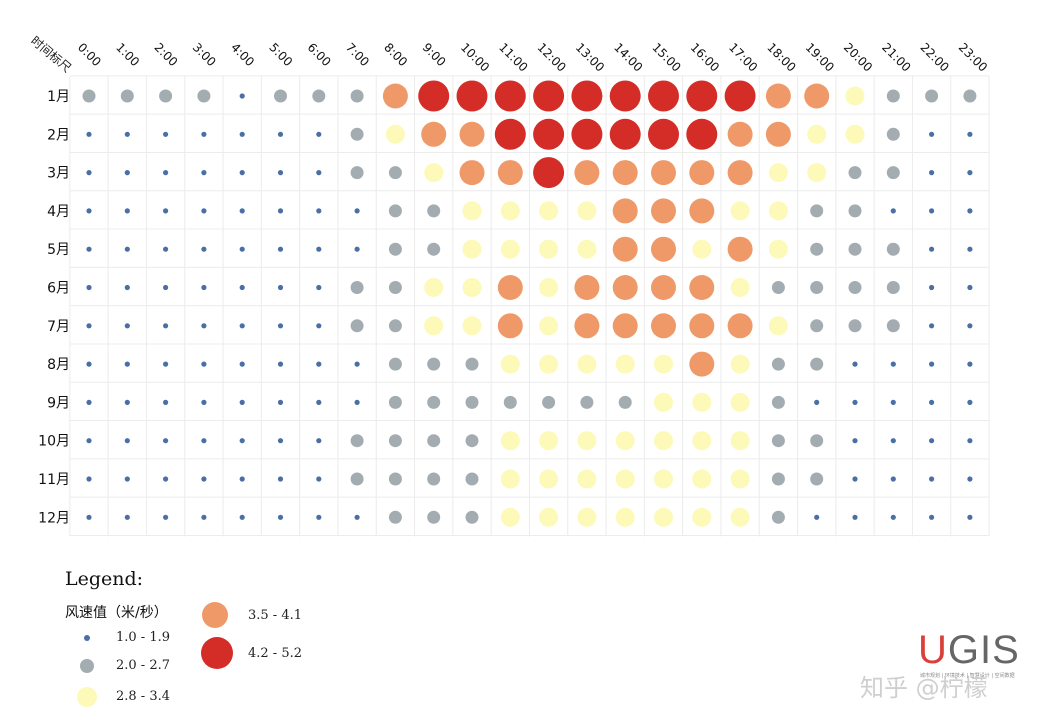 Image resolution: width=1045 pixels, height=728 pixels. Describe the element at coordinates (54, 480) in the screenshot. I see `y-tick-label: 11月` at that location.